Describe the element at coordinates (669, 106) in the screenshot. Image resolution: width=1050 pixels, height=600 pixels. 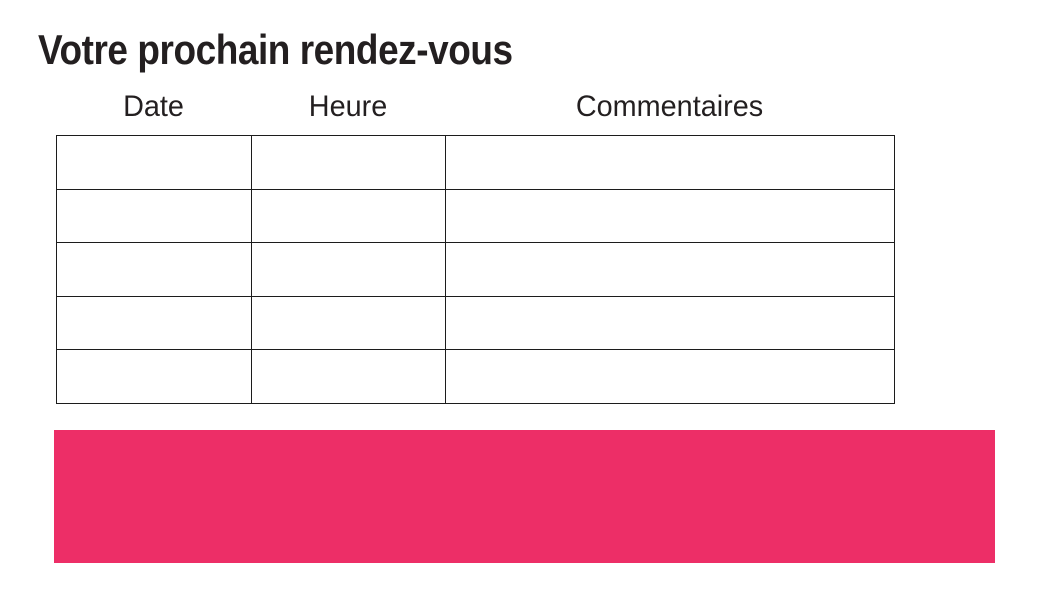
I see `column-header-commentaires: Commentaires` at that location.